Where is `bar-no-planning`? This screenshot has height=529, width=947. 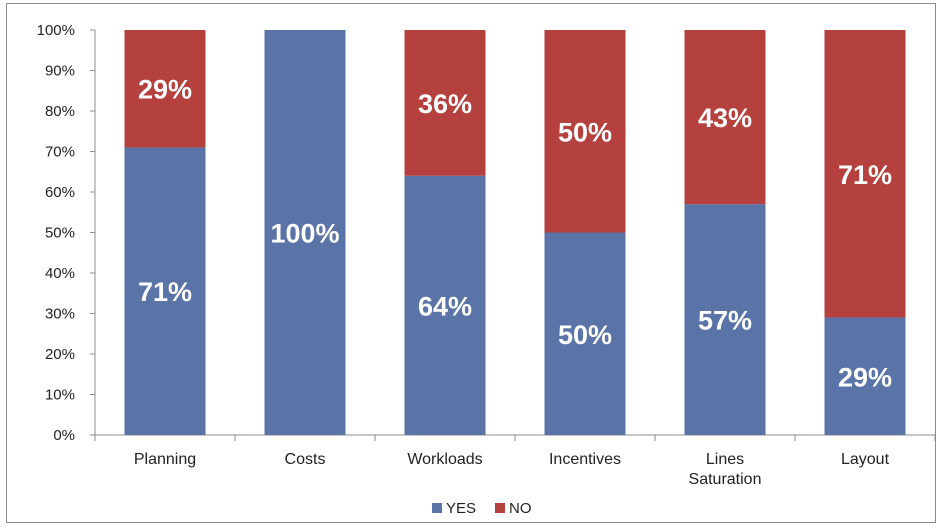
bar-no-planning is located at coordinates (165, 89).